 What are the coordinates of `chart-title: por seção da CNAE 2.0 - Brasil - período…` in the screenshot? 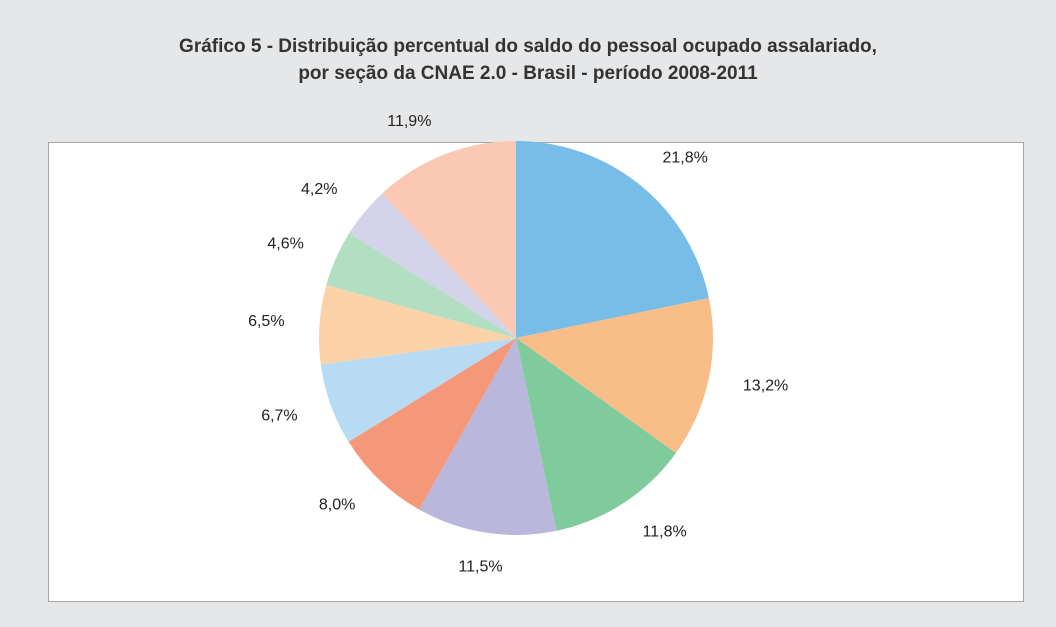 It's located at (528, 73).